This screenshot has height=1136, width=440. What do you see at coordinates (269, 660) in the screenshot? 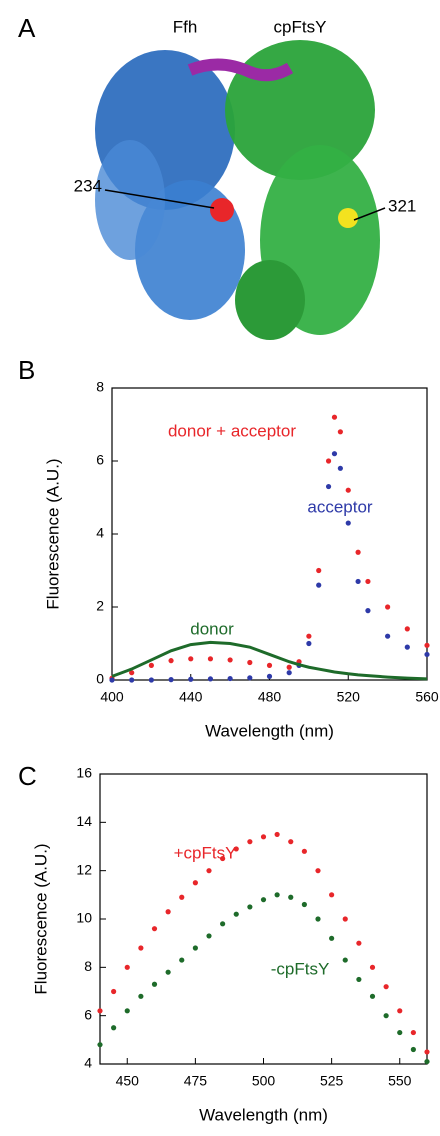
I see `series-line` at bounding box center [269, 660].